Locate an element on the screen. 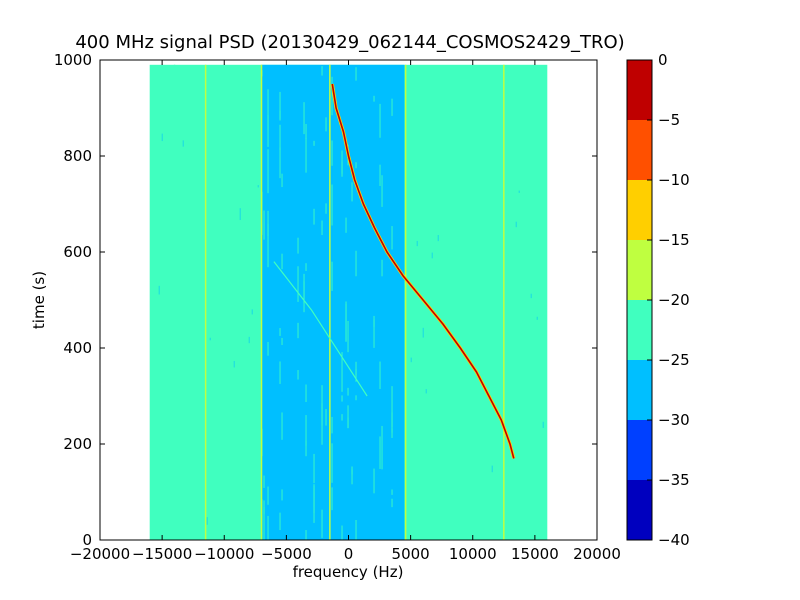 The height and width of the screenshot is (600, 800). colorbar-tick-label: −20 is located at coordinates (674, 300).